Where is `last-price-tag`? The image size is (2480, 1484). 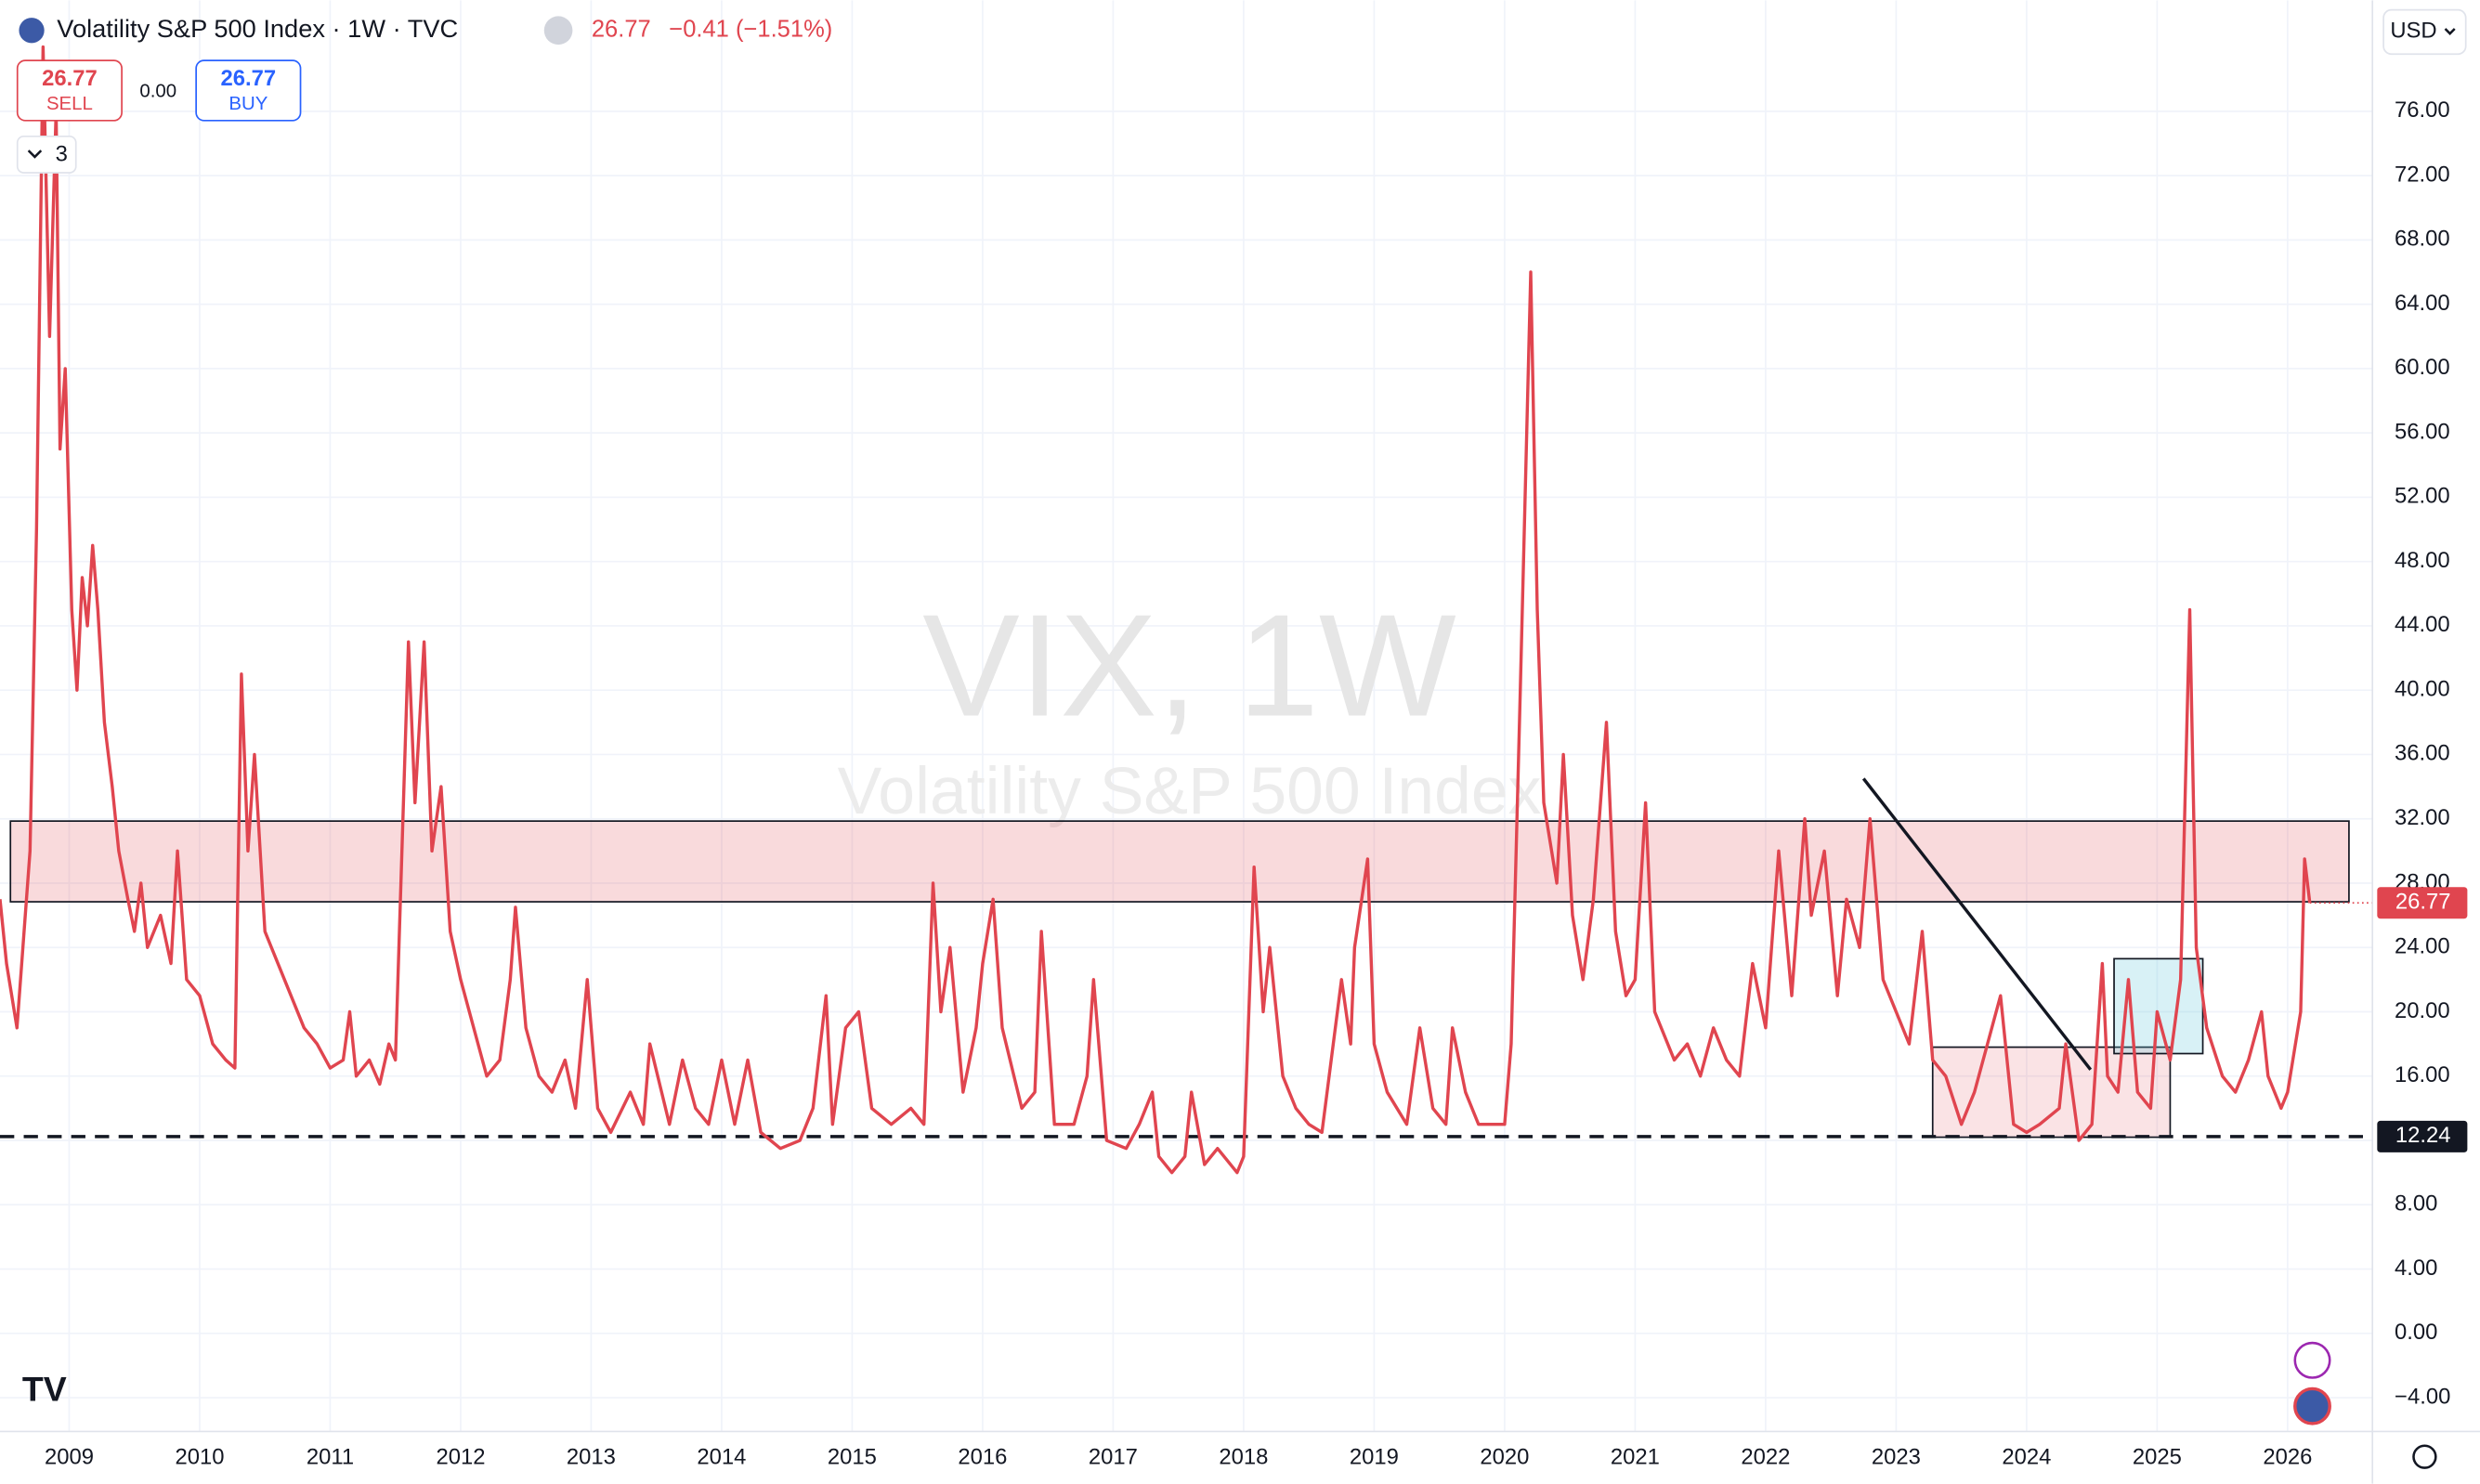
last-price-tag is located at coordinates (2422, 903).